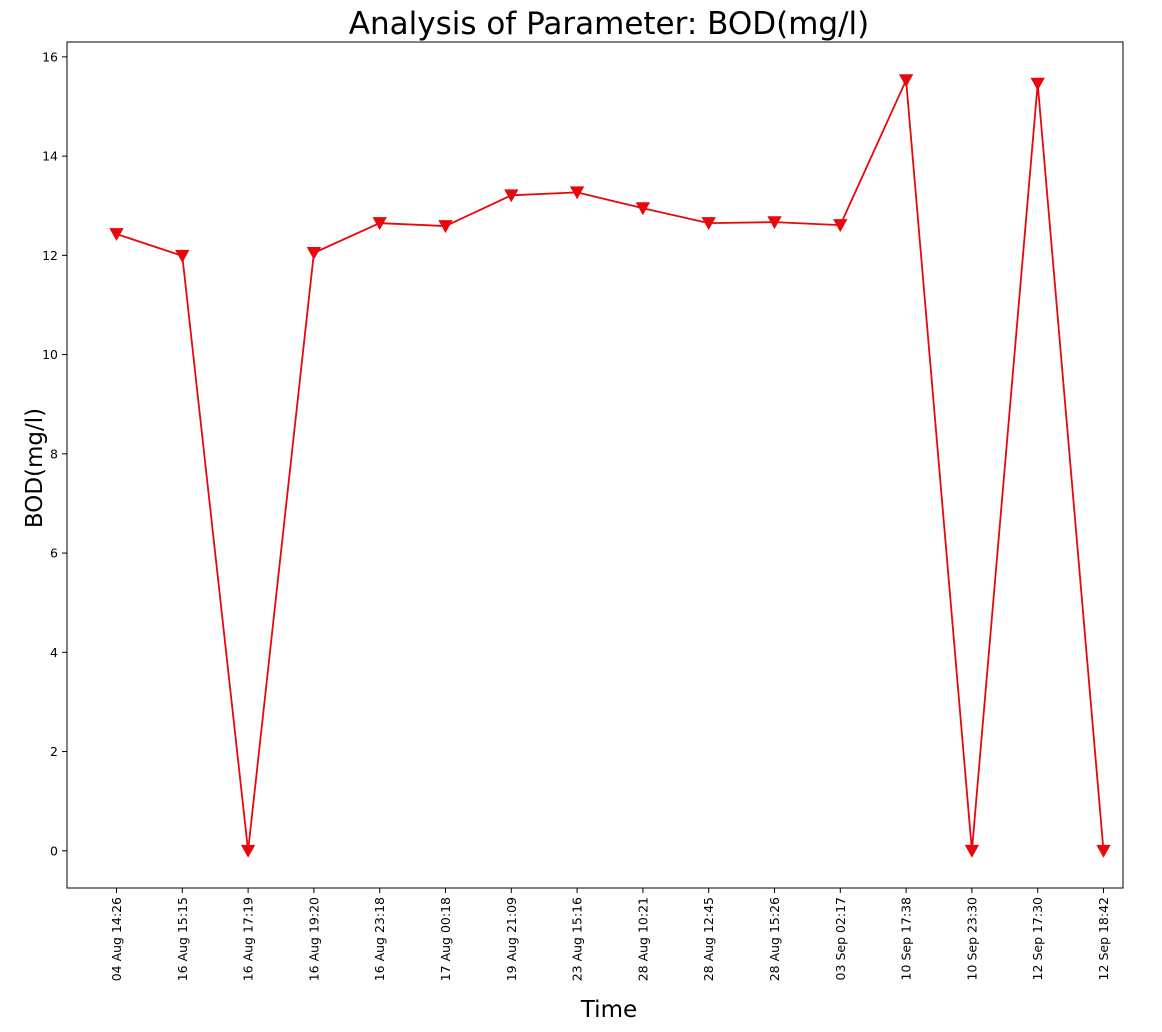 Image resolution: width=1162 pixels, height=1032 pixels. Describe the element at coordinates (608, 1010) in the screenshot. I see `x-axis-label: Time` at that location.